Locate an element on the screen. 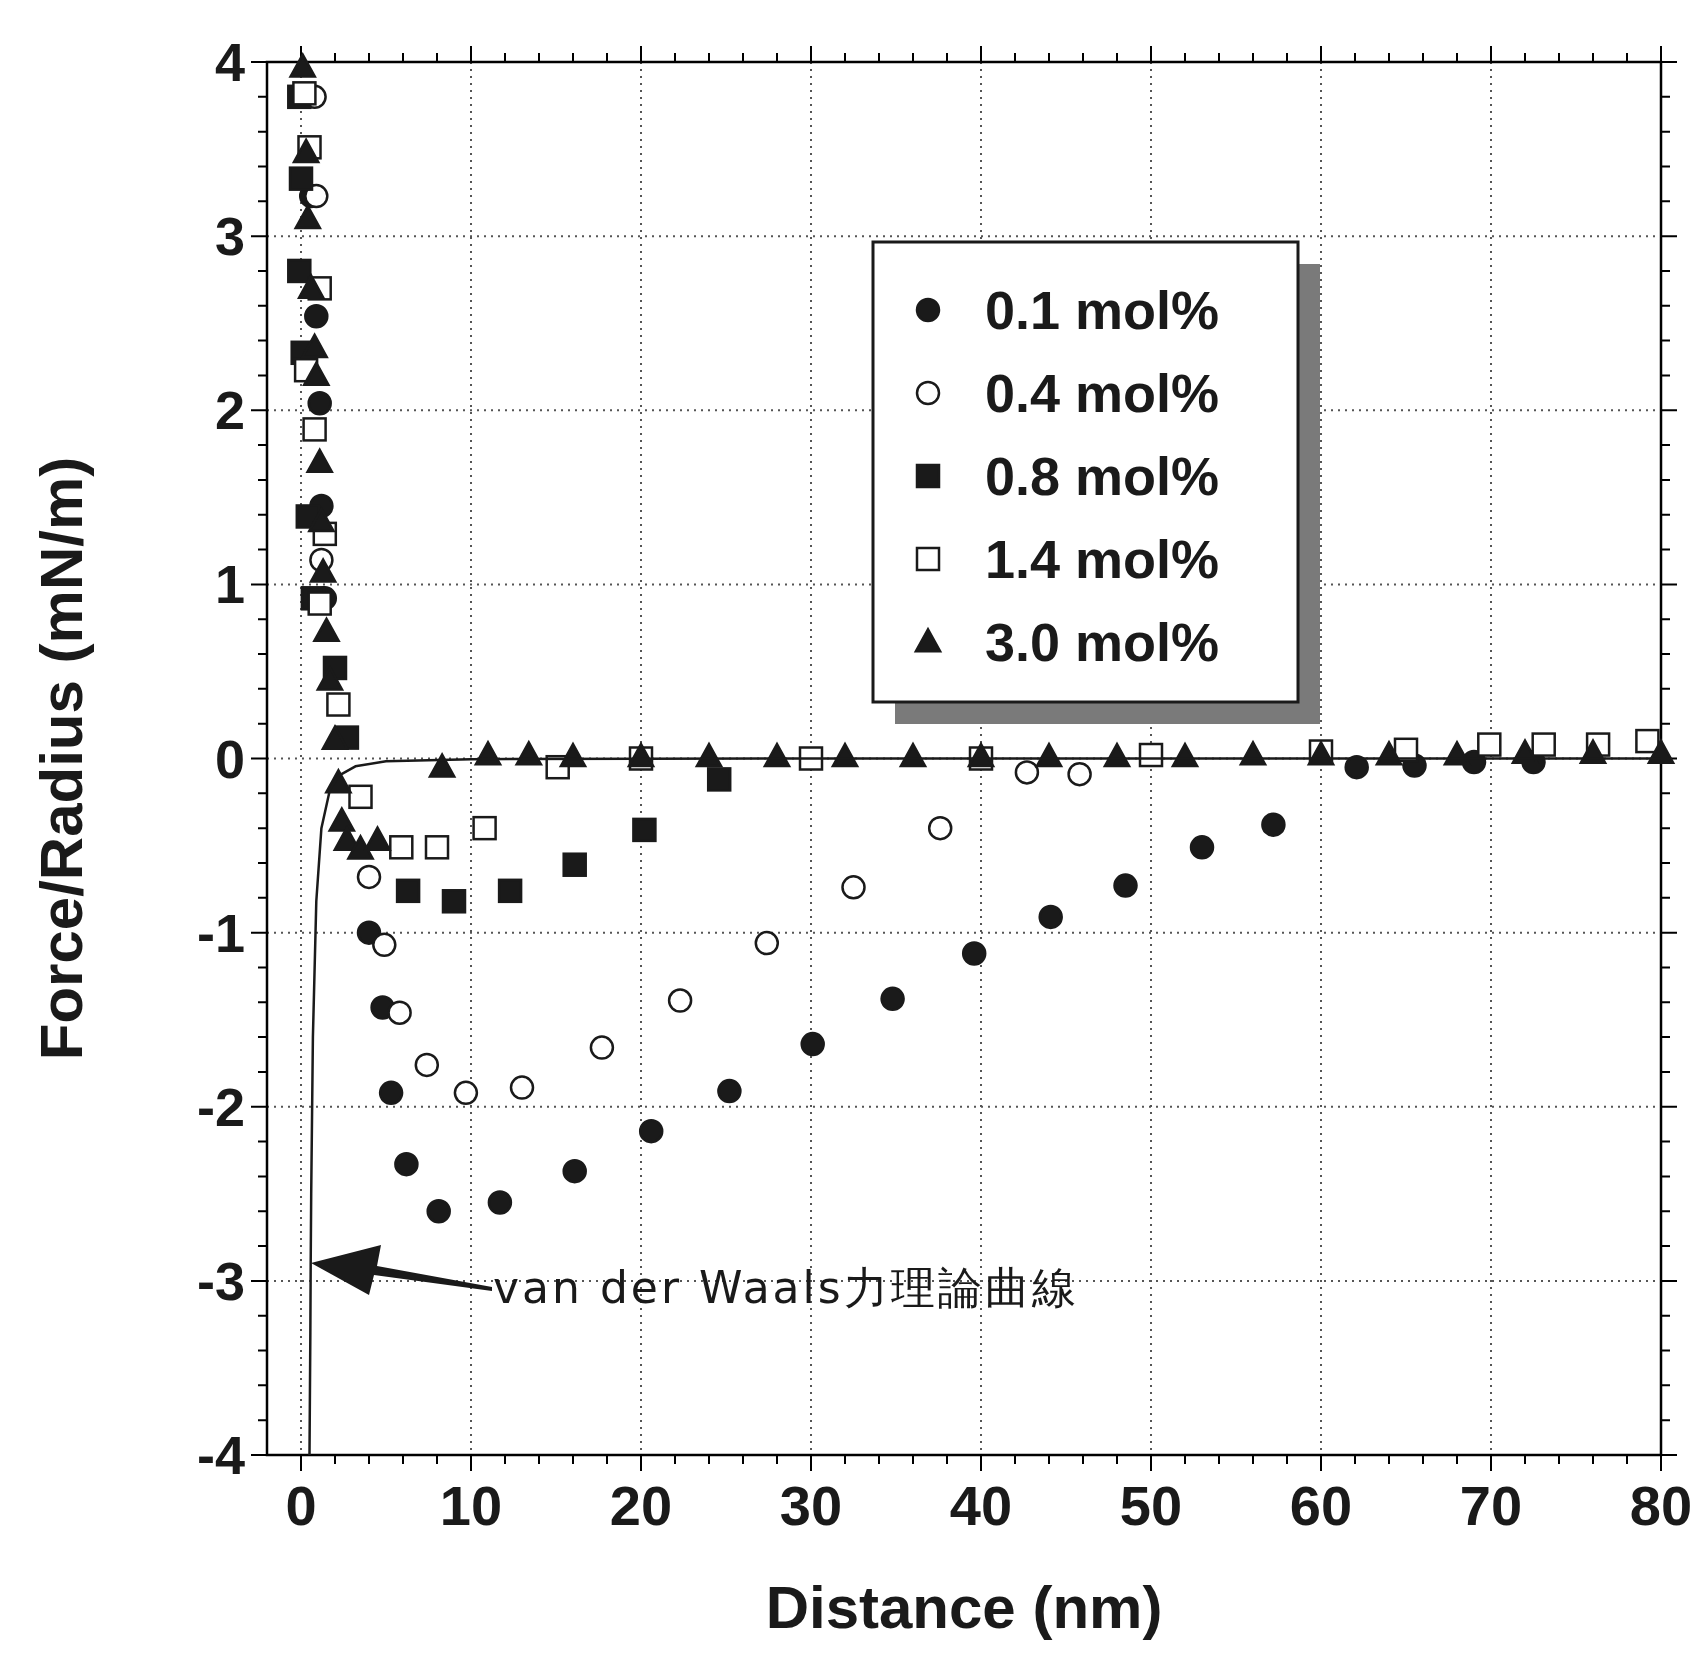 This screenshot has width=1706, height=1653. x-tick-label: 20 is located at coordinates (641, 1505).